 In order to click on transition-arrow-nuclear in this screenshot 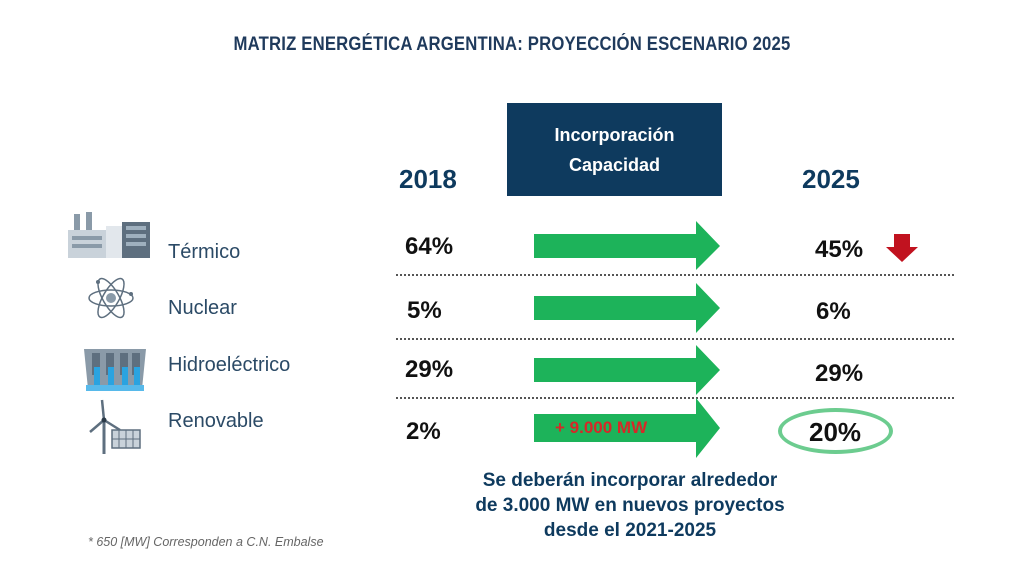, I will do `click(627, 308)`.